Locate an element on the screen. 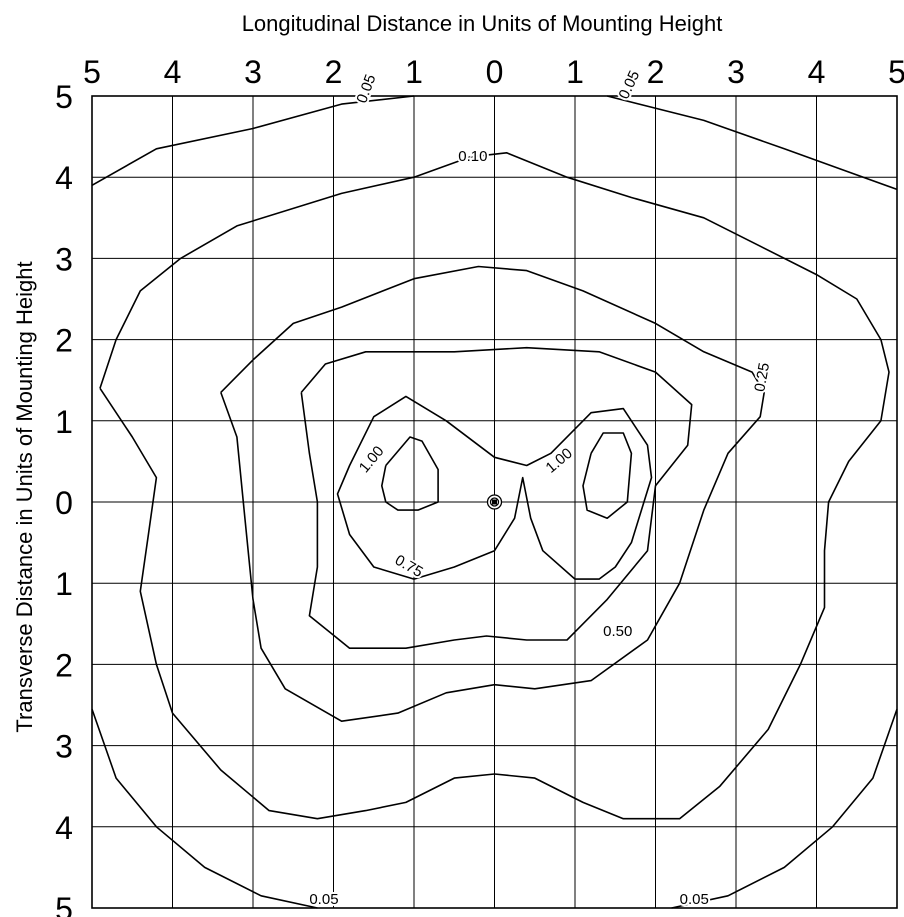  contour-label: 0.10 is located at coordinates (472, 156).